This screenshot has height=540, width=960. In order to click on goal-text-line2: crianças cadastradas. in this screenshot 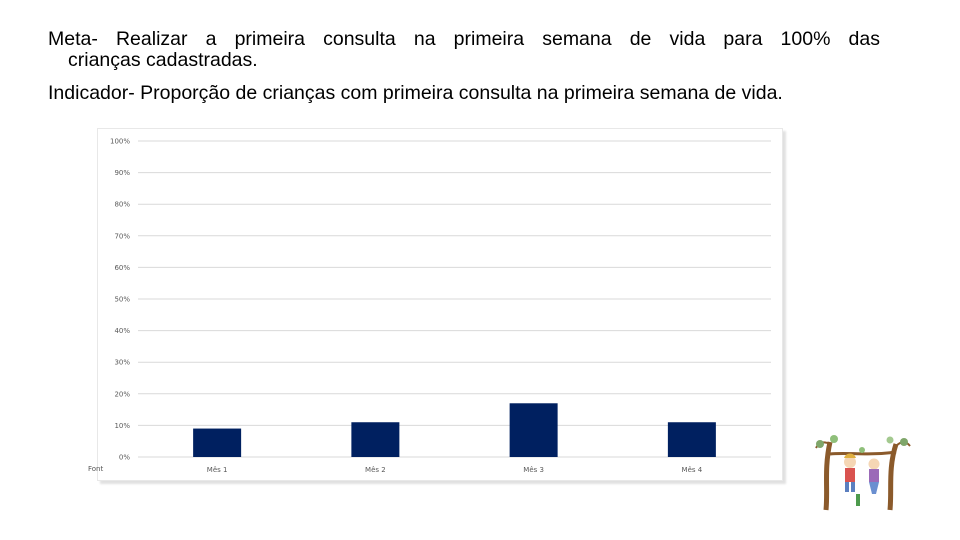, I will do `click(163, 60)`.